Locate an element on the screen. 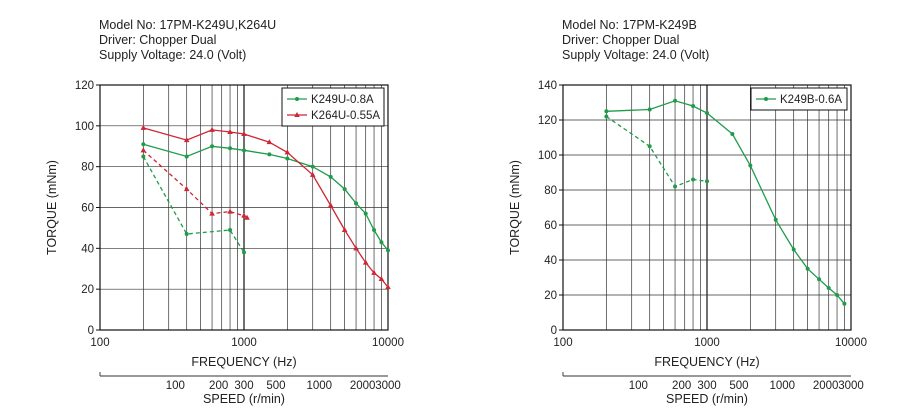 This screenshot has width=902, height=420. model-number: Model No: 17PM-K249U,K264U is located at coordinates (188, 25).